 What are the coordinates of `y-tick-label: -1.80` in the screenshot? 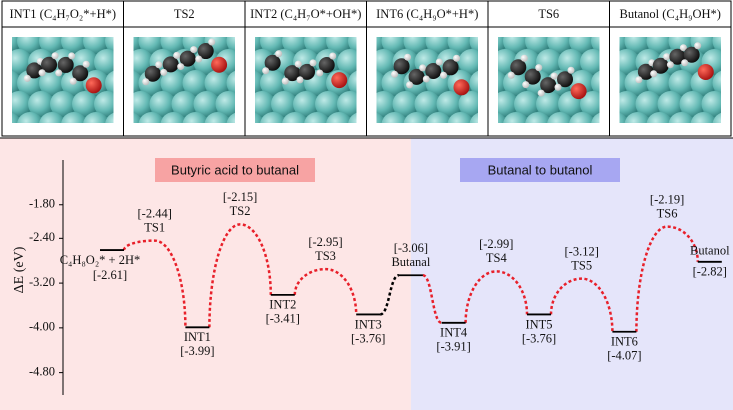 It's located at (42, 204).